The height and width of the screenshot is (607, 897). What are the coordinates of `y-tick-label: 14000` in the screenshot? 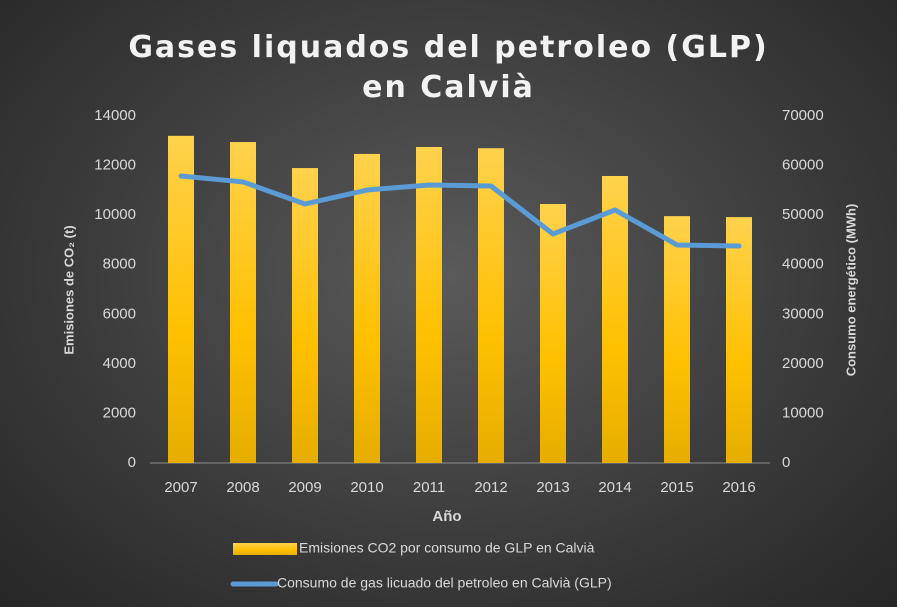 It's located at (115, 115).